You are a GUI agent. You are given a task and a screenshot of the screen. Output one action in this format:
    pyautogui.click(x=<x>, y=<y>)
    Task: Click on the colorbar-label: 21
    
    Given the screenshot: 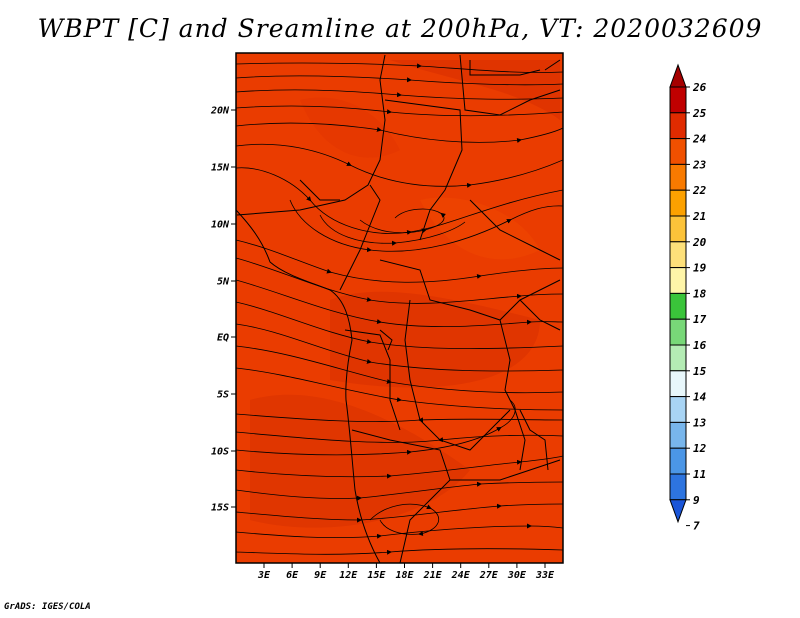 What is the action you would take?
    pyautogui.click(x=699, y=216)
    